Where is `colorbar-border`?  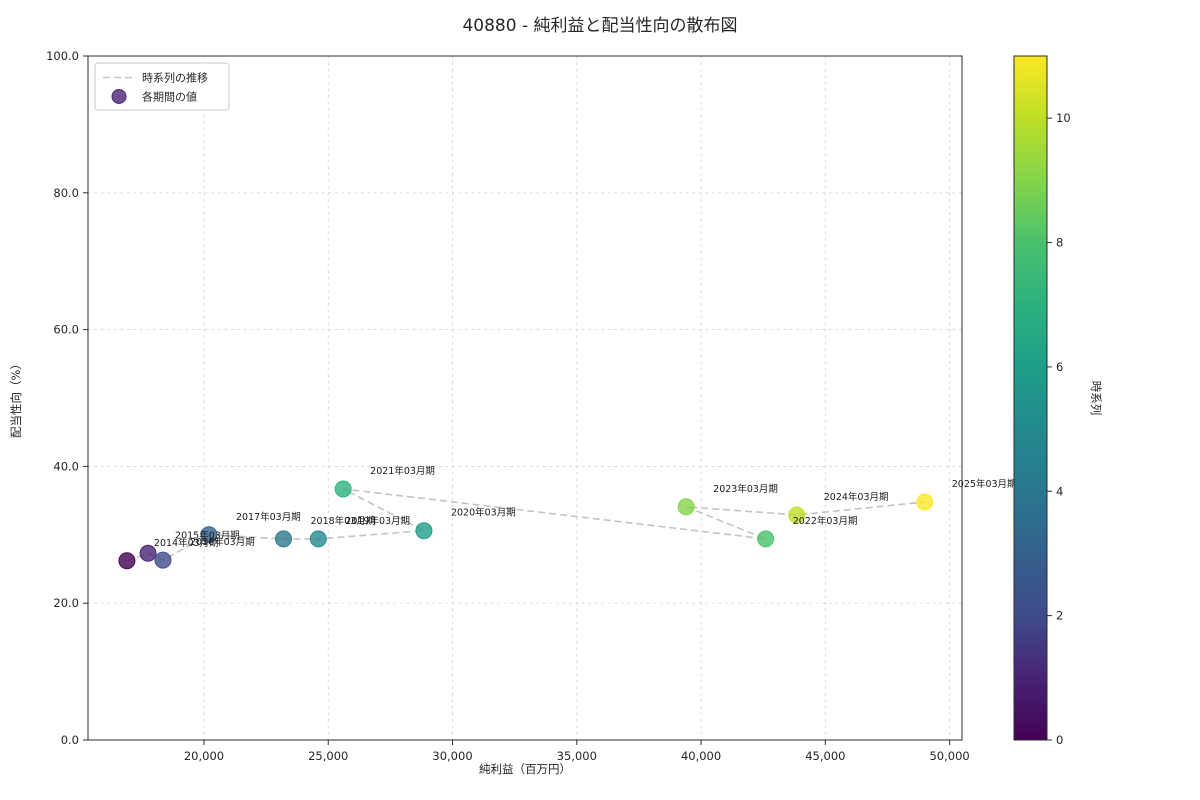 colorbar-border is located at coordinates (1030, 398).